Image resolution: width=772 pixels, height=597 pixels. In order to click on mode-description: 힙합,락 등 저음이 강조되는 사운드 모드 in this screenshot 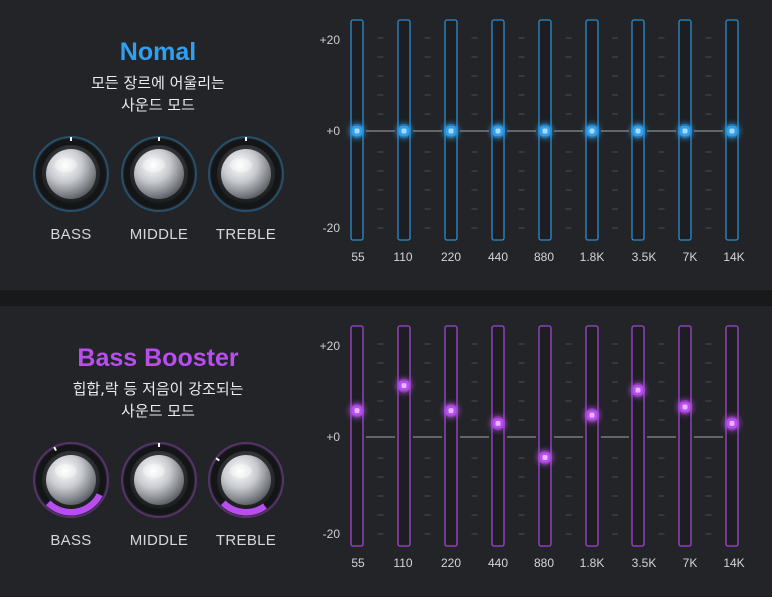, I will do `click(158, 400)`.